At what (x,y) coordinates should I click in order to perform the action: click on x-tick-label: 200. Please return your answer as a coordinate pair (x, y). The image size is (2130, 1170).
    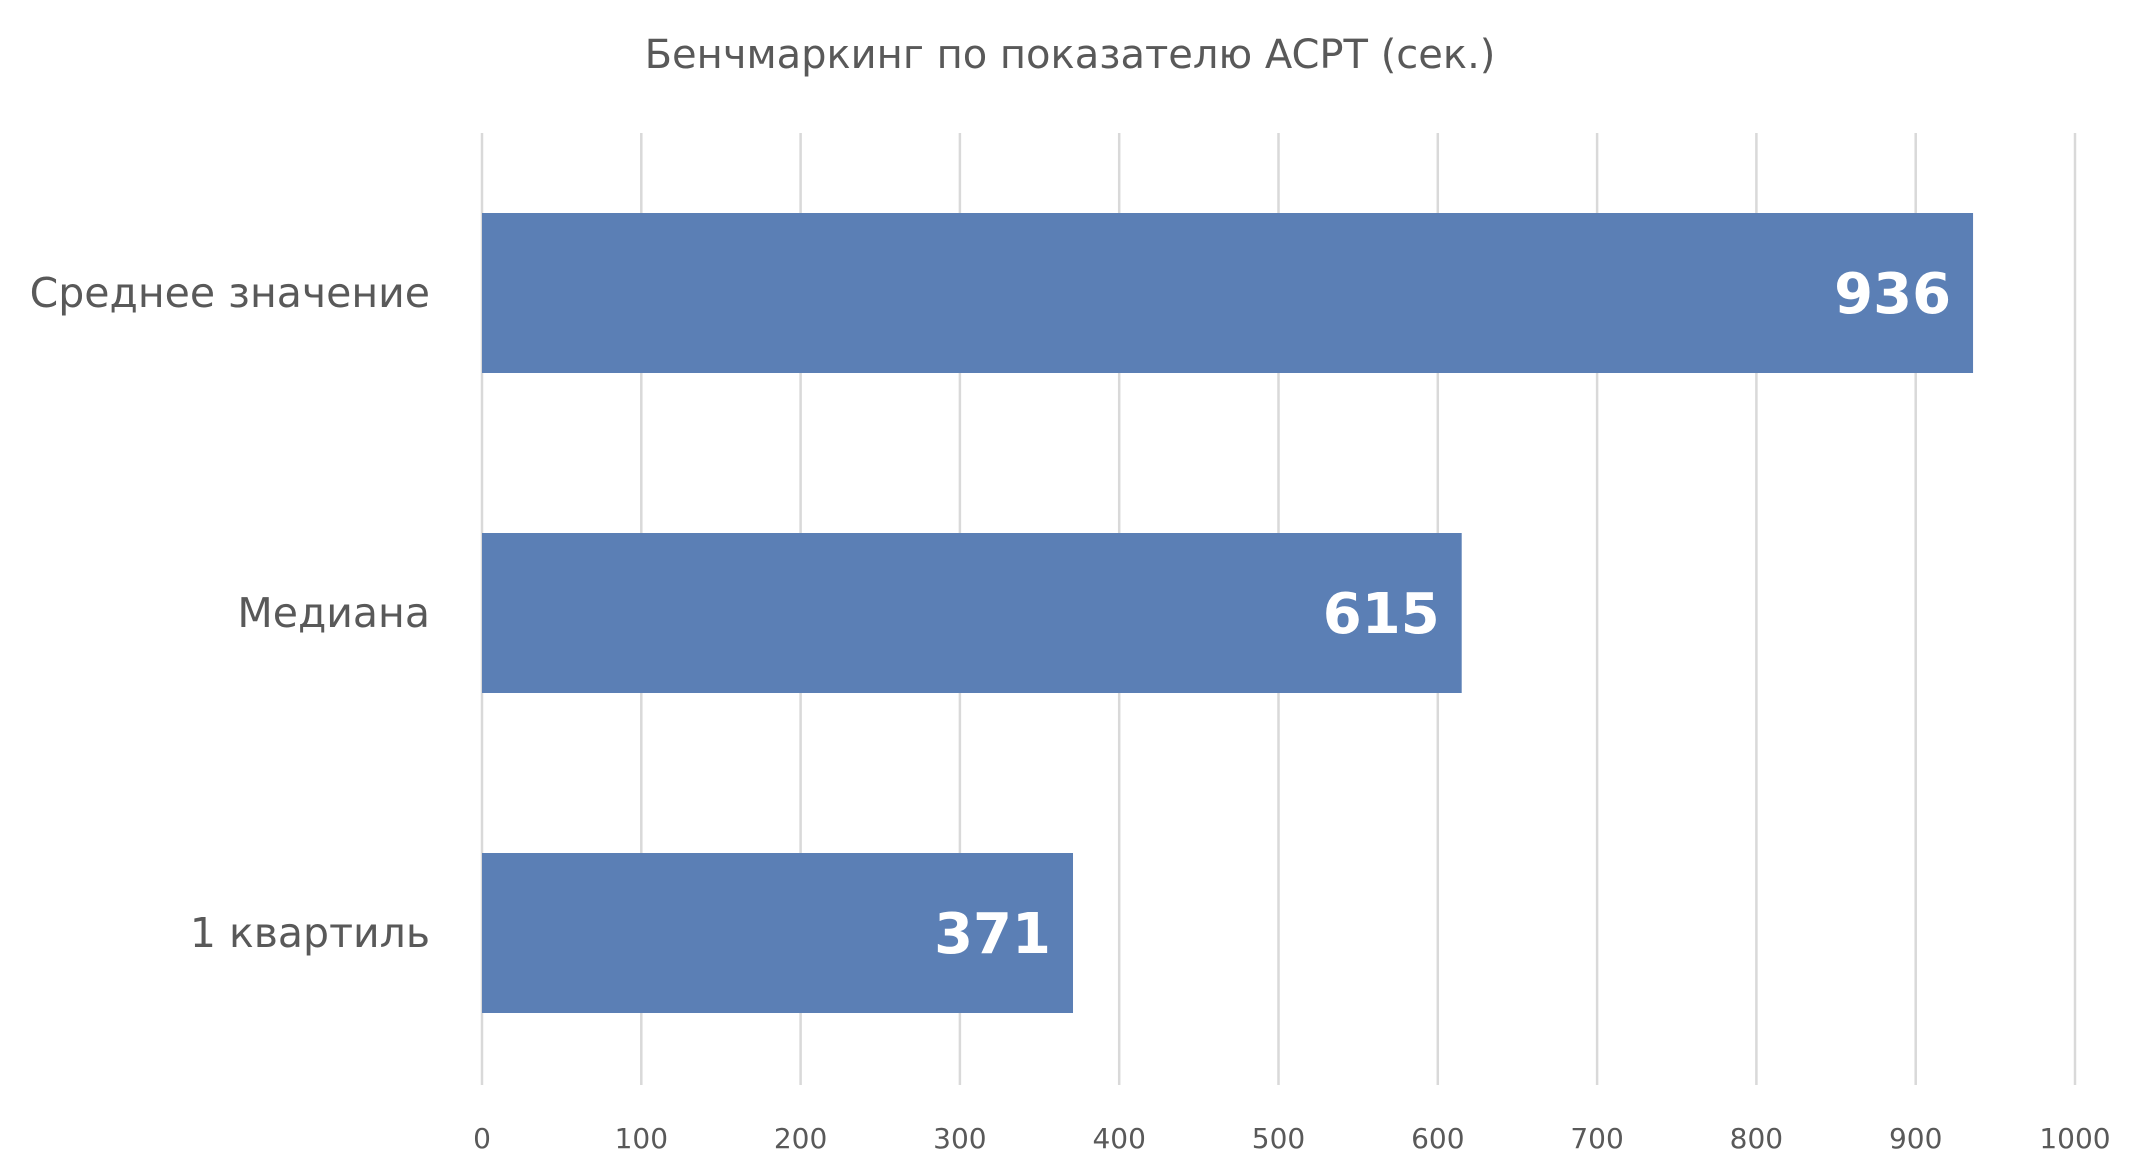
    Looking at the image, I should click on (800, 1138).